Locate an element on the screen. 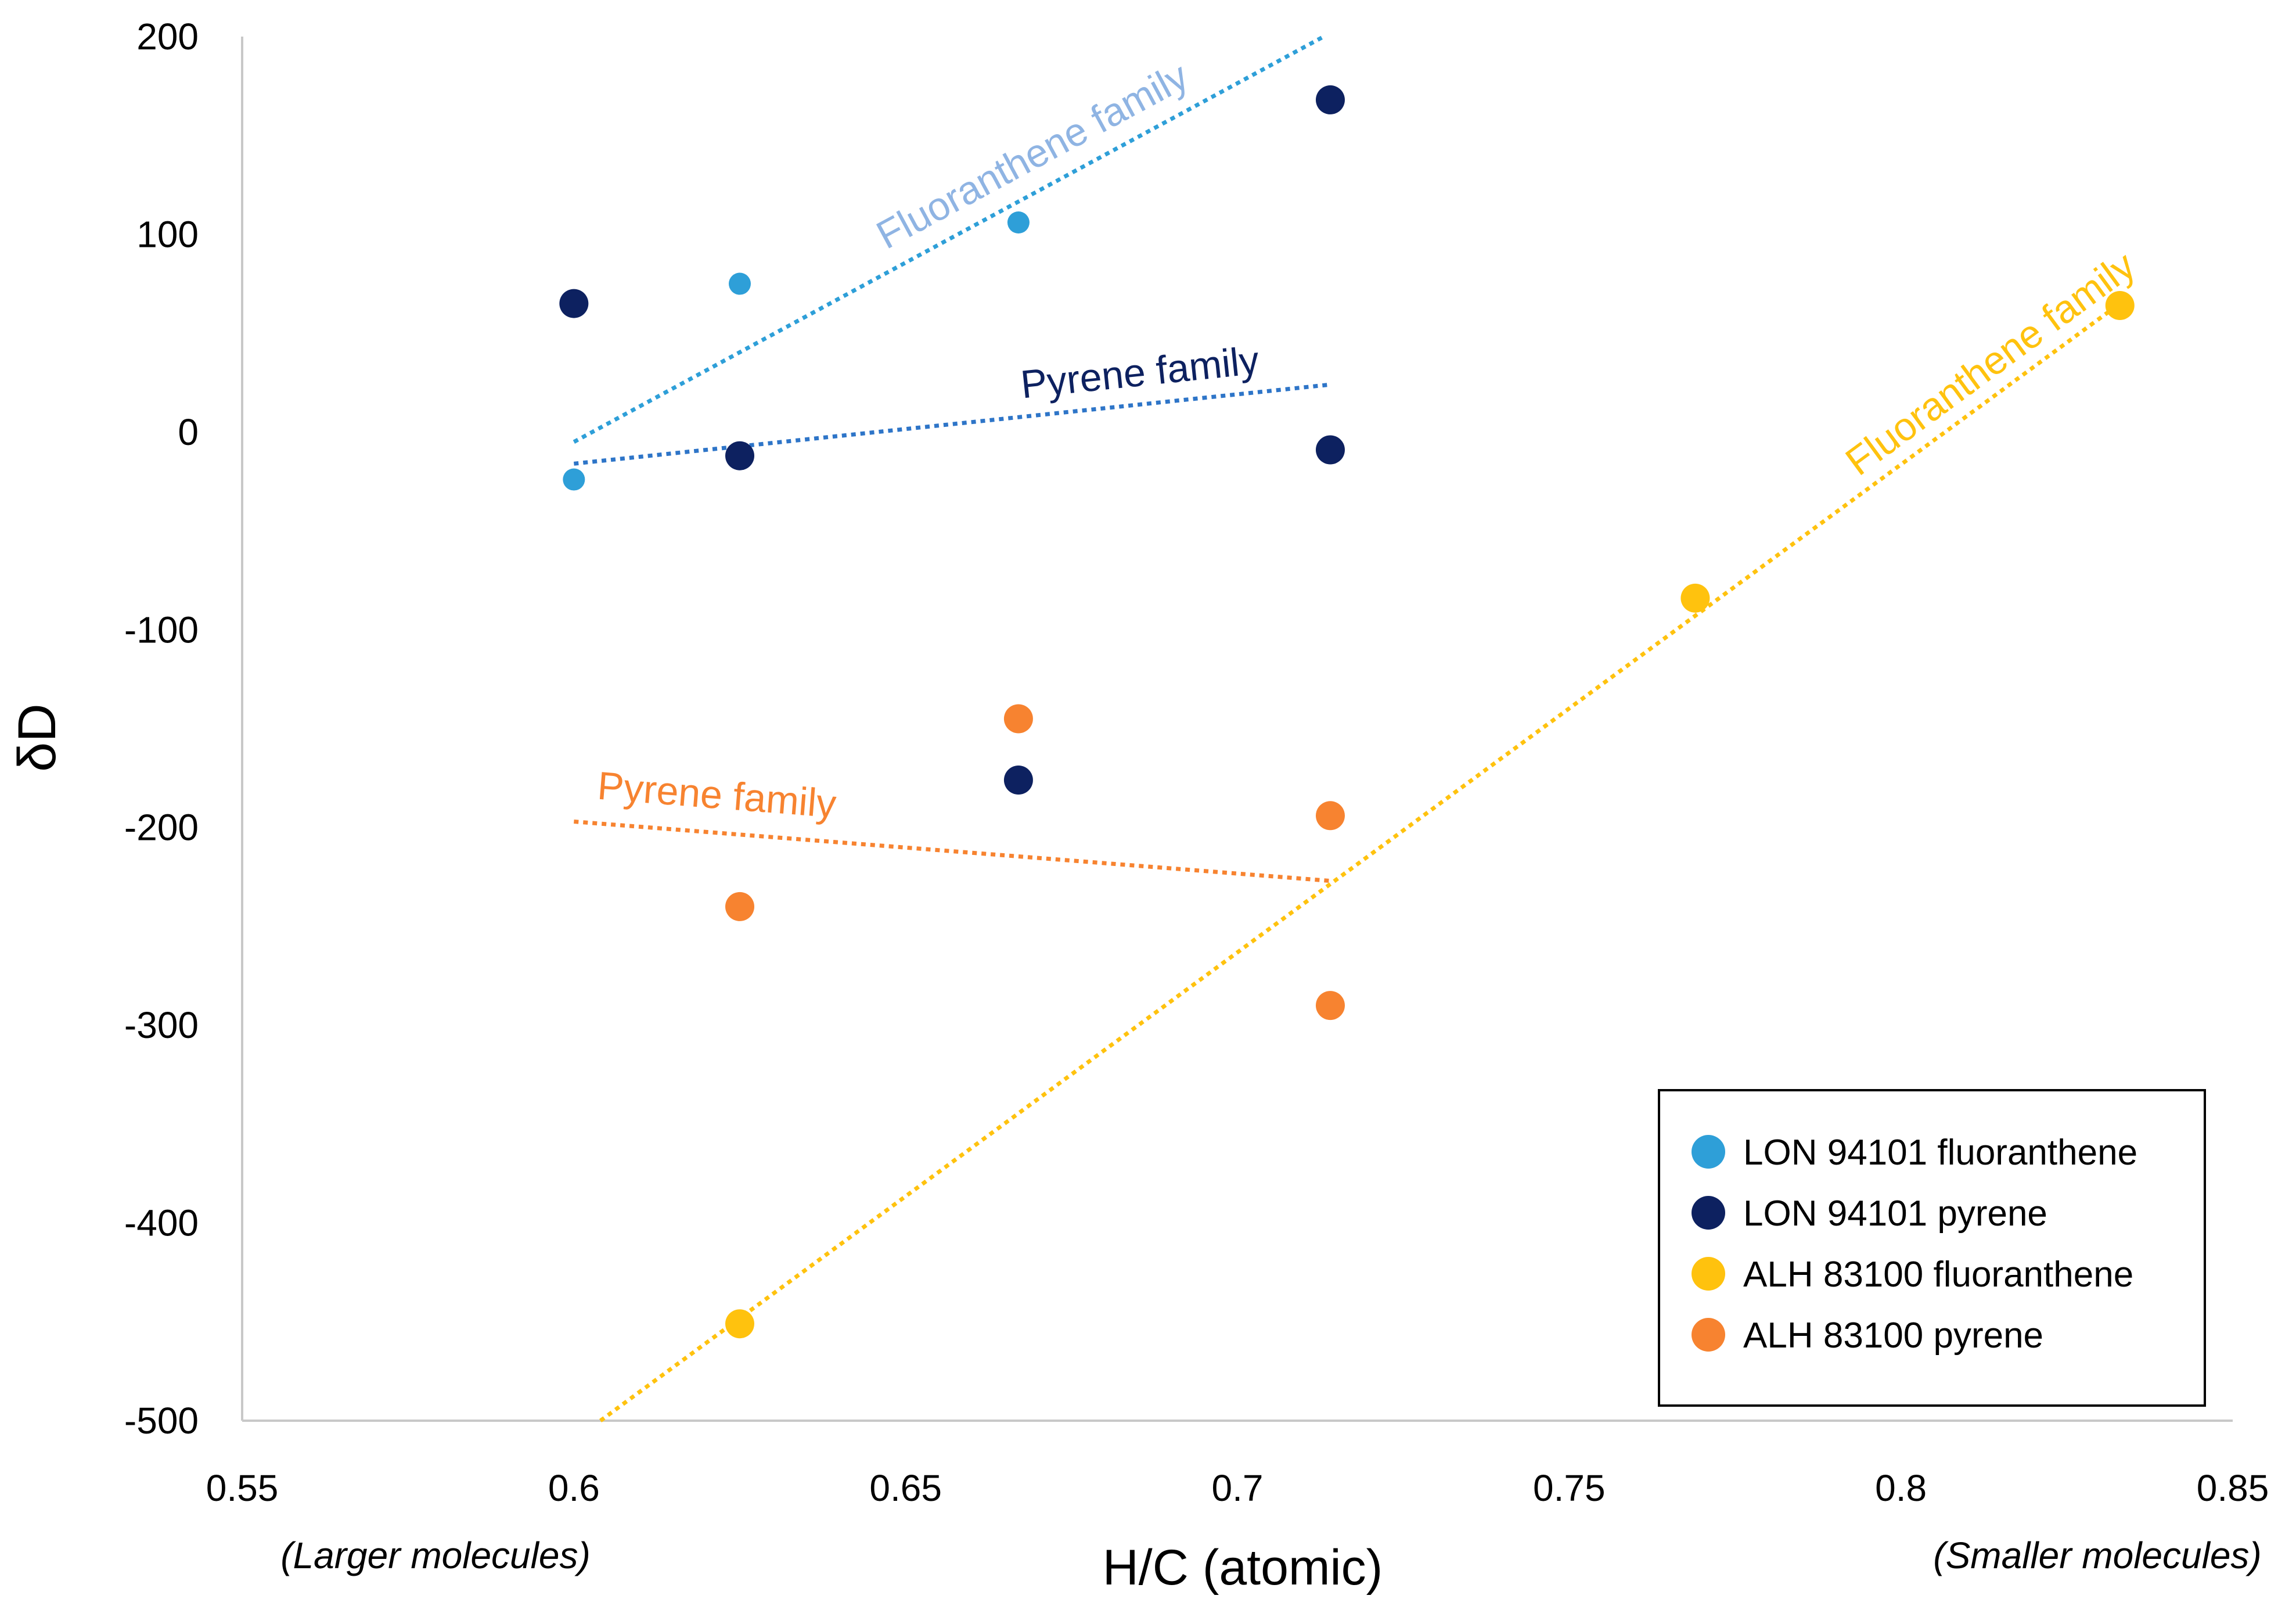  trendline-label: Pyrene family is located at coordinates (717, 795).